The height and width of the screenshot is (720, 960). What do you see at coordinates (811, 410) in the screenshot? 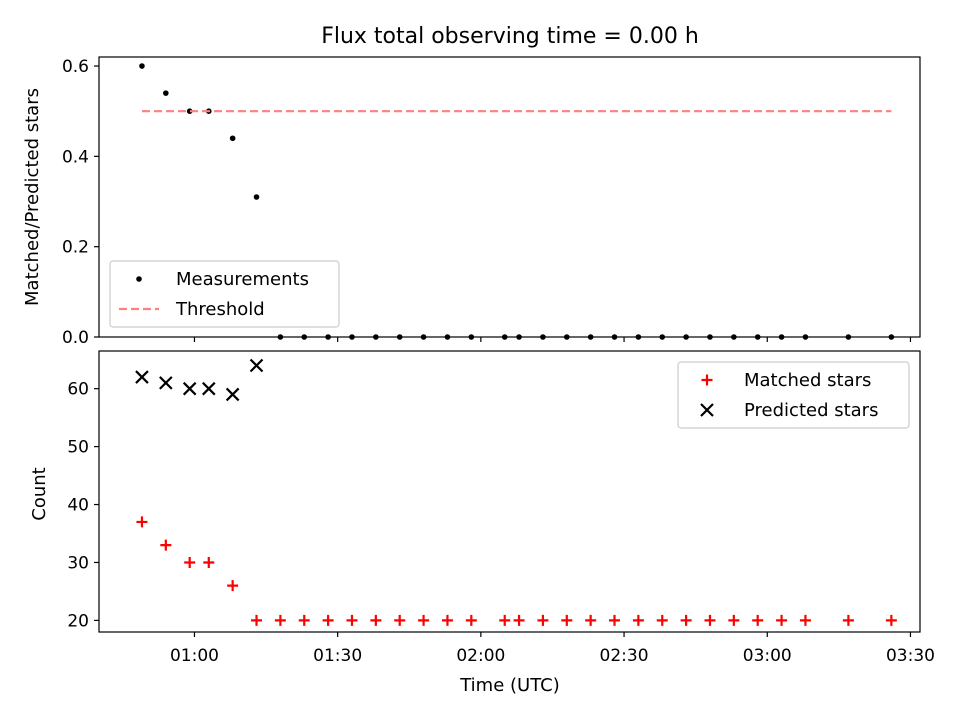
I see `legend-label: Predicted stars` at bounding box center [811, 410].